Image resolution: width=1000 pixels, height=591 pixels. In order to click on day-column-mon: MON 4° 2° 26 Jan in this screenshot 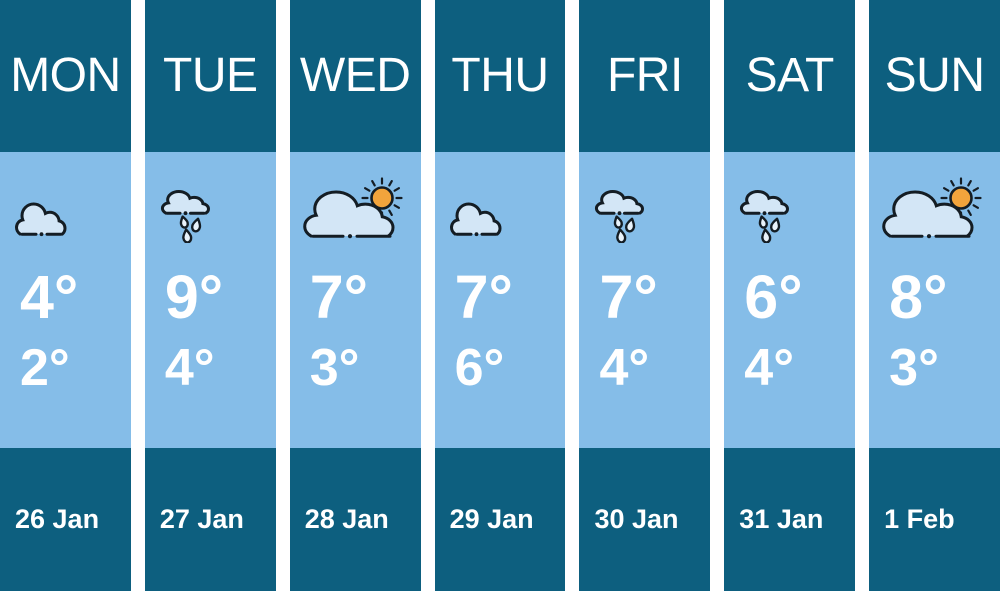, I will do `click(65, 295)`.